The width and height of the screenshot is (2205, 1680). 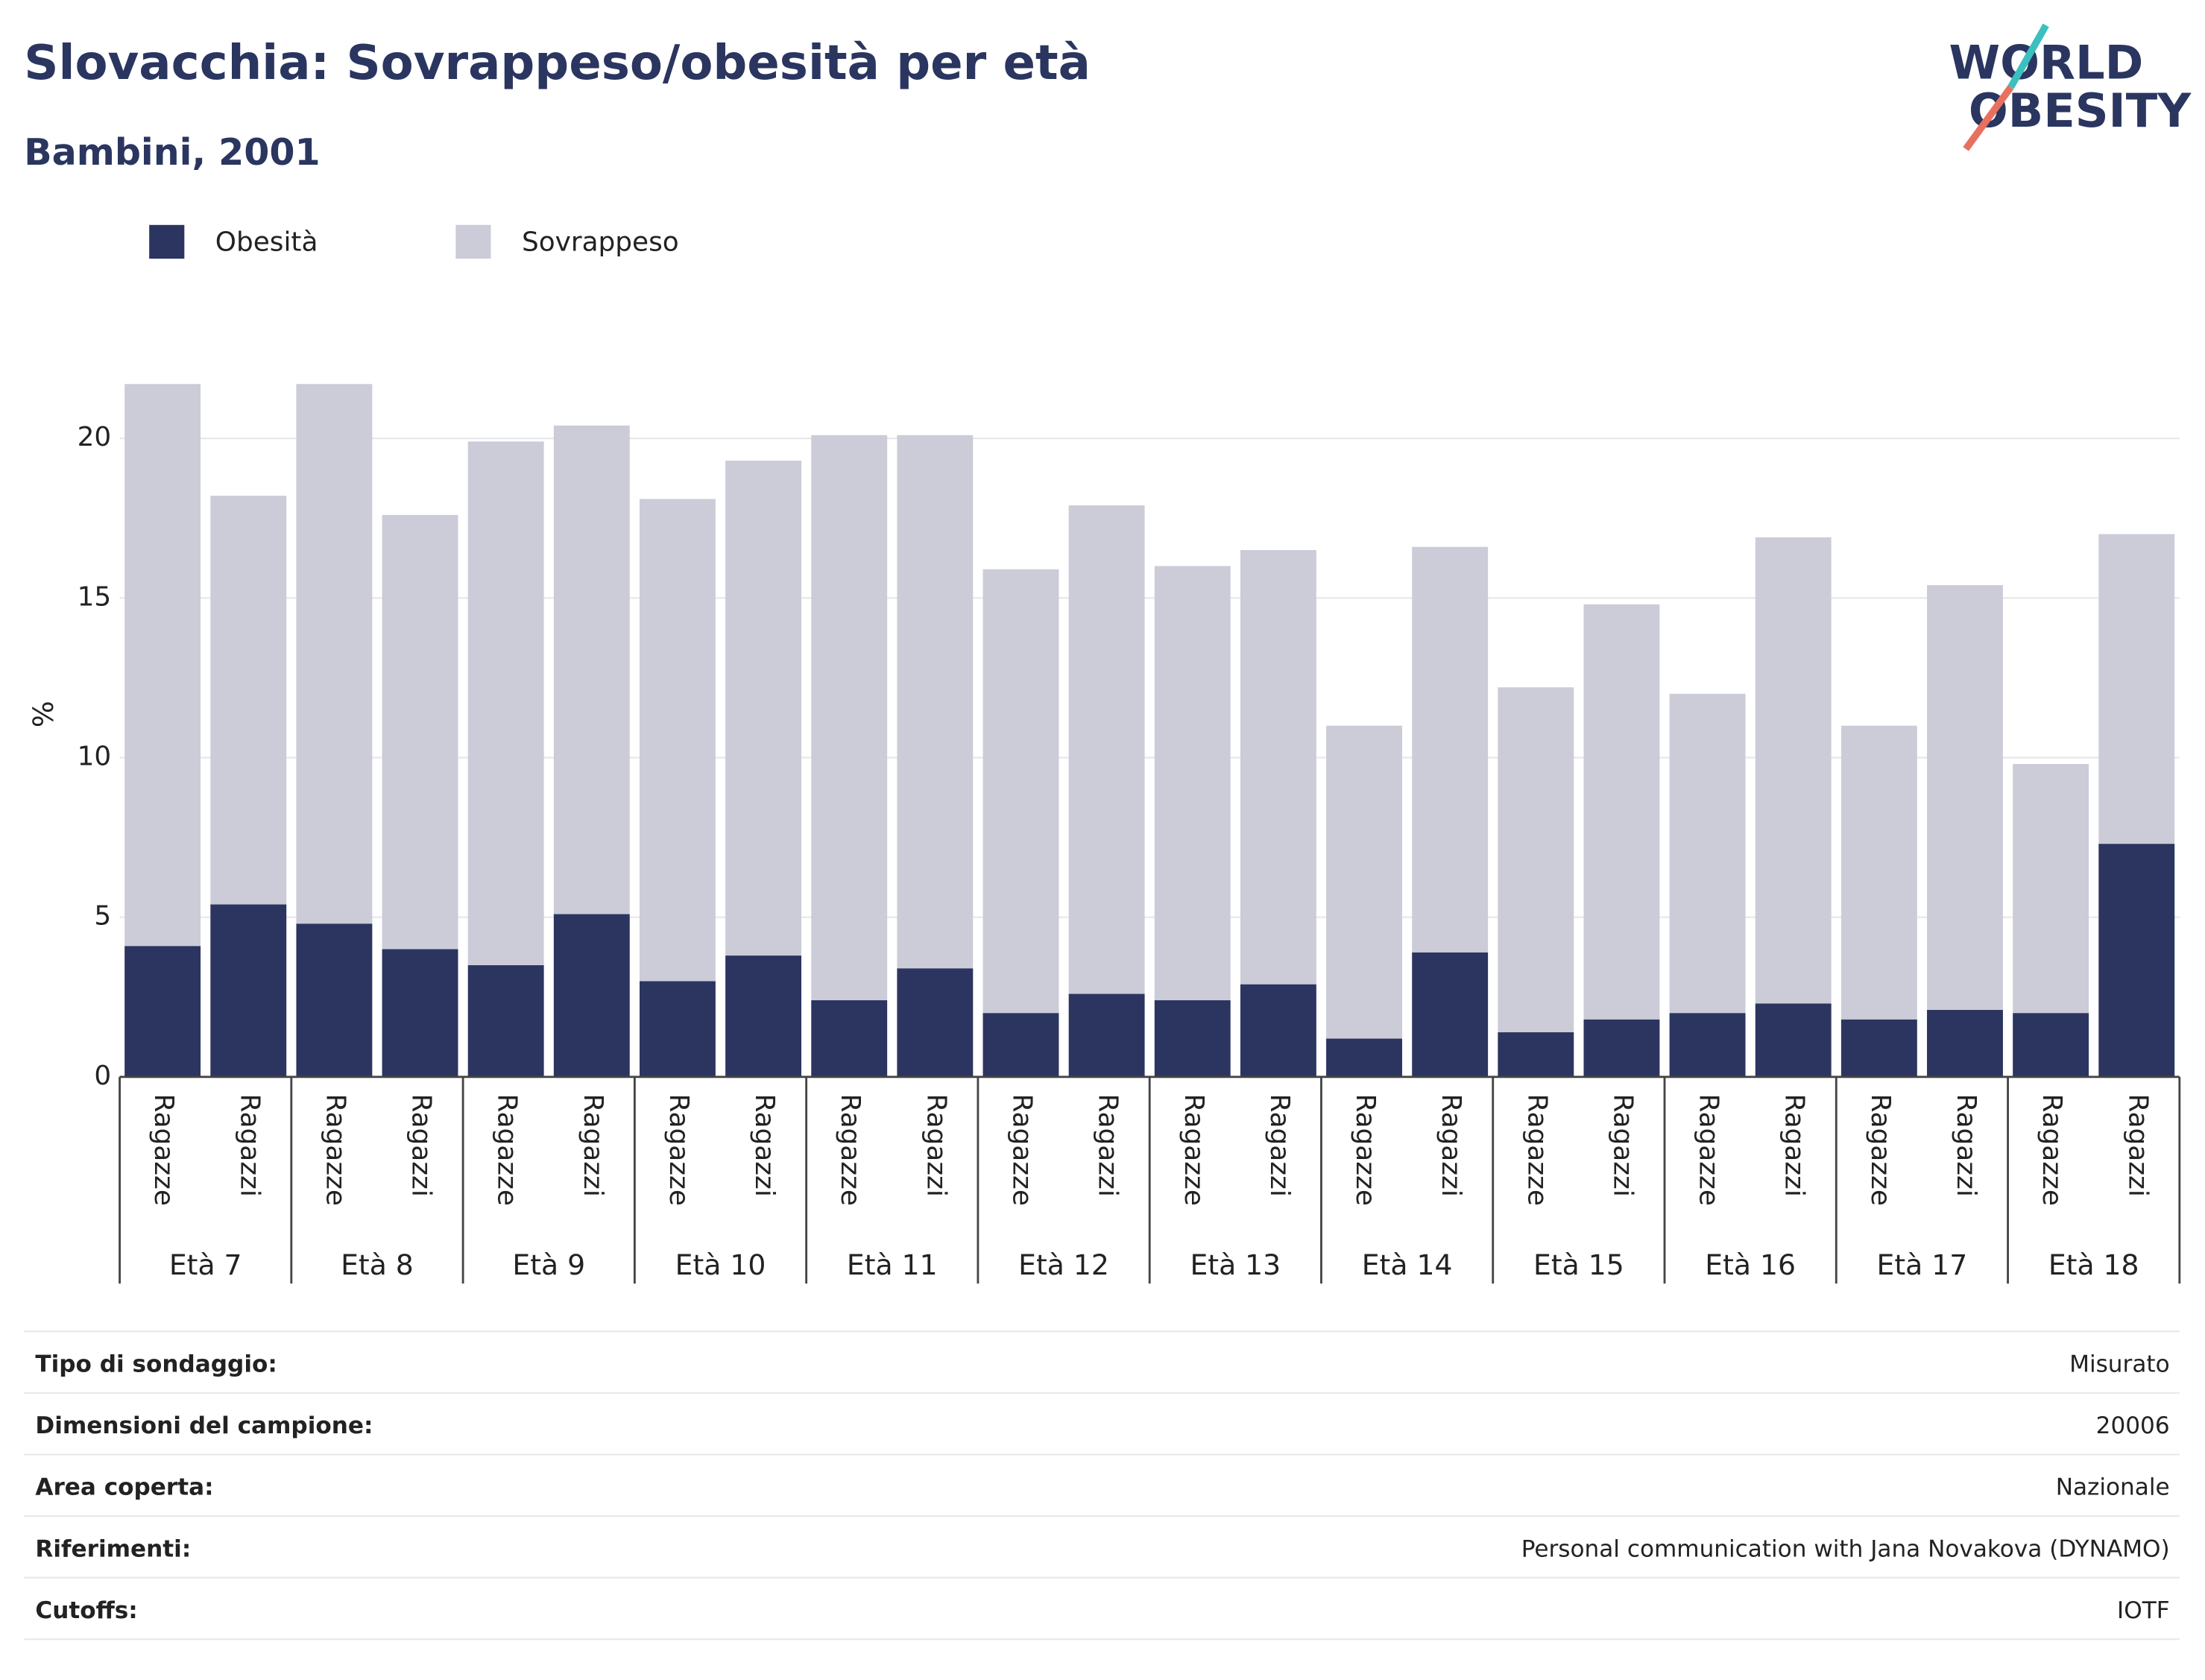 I want to click on chart-title: Slovacchia: Sovrappeso/obesità per età, so click(x=557, y=63).